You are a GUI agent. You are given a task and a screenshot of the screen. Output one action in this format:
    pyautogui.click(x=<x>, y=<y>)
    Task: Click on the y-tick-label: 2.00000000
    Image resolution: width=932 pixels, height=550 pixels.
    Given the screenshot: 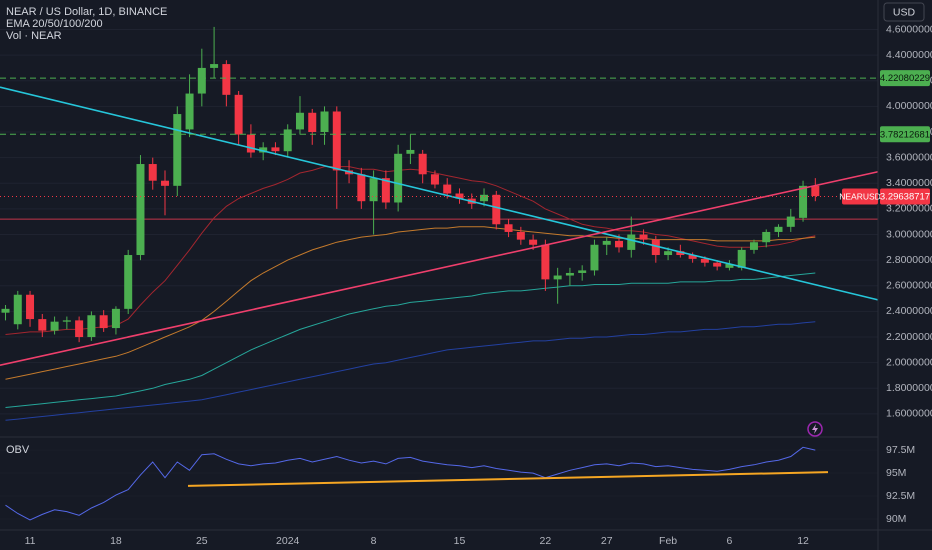 What is the action you would take?
    pyautogui.click(x=909, y=362)
    